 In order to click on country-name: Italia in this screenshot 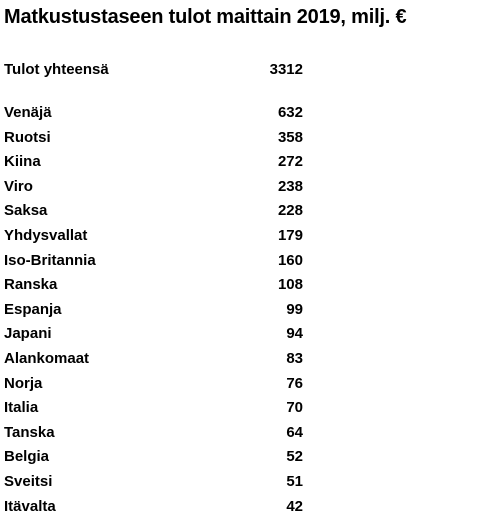, I will do `click(21, 408)`.